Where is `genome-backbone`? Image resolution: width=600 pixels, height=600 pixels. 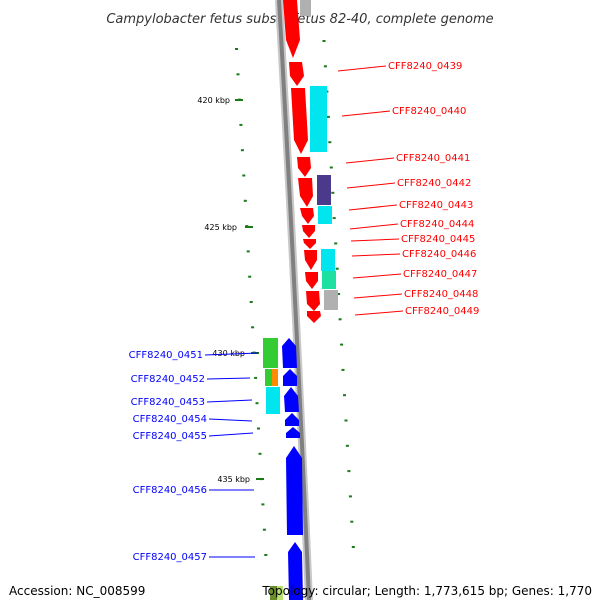 genome-backbone is located at coordinates (294, 300).